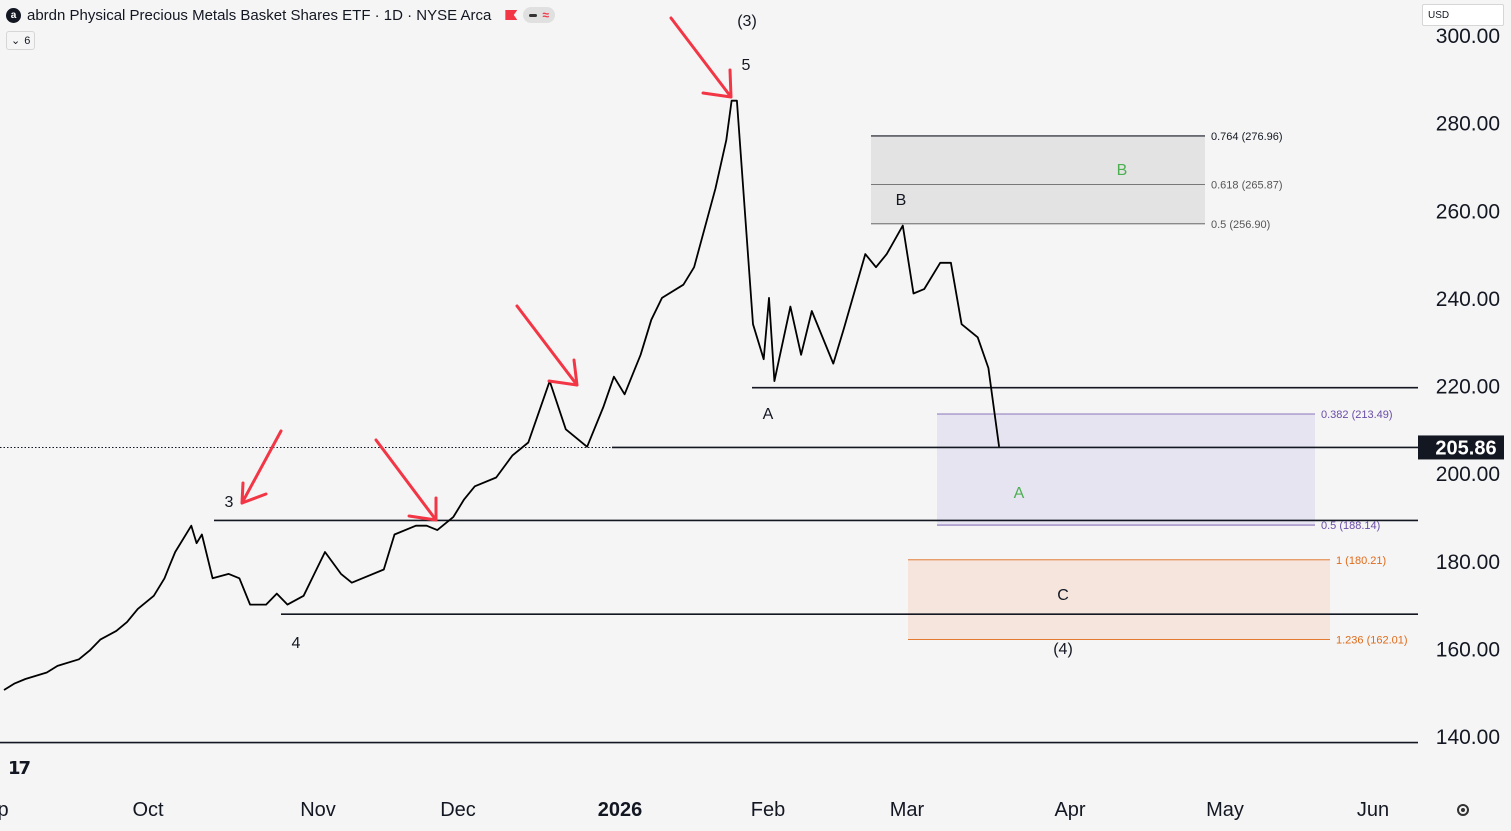 The height and width of the screenshot is (831, 1511). Describe the element at coordinates (1372, 641) in the screenshot. I see `fib-label: 1.236 (162.01)` at that location.